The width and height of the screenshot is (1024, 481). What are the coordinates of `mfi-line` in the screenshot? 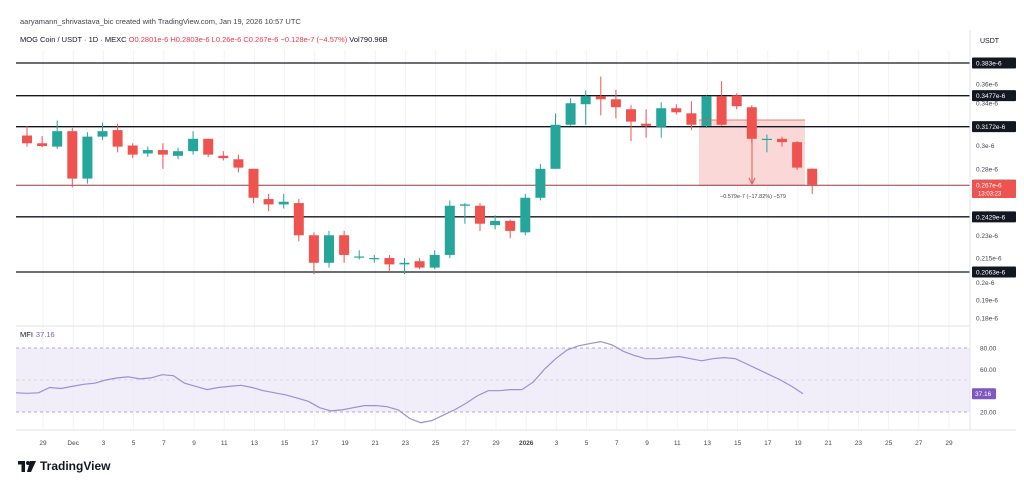 It's located at (409, 382).